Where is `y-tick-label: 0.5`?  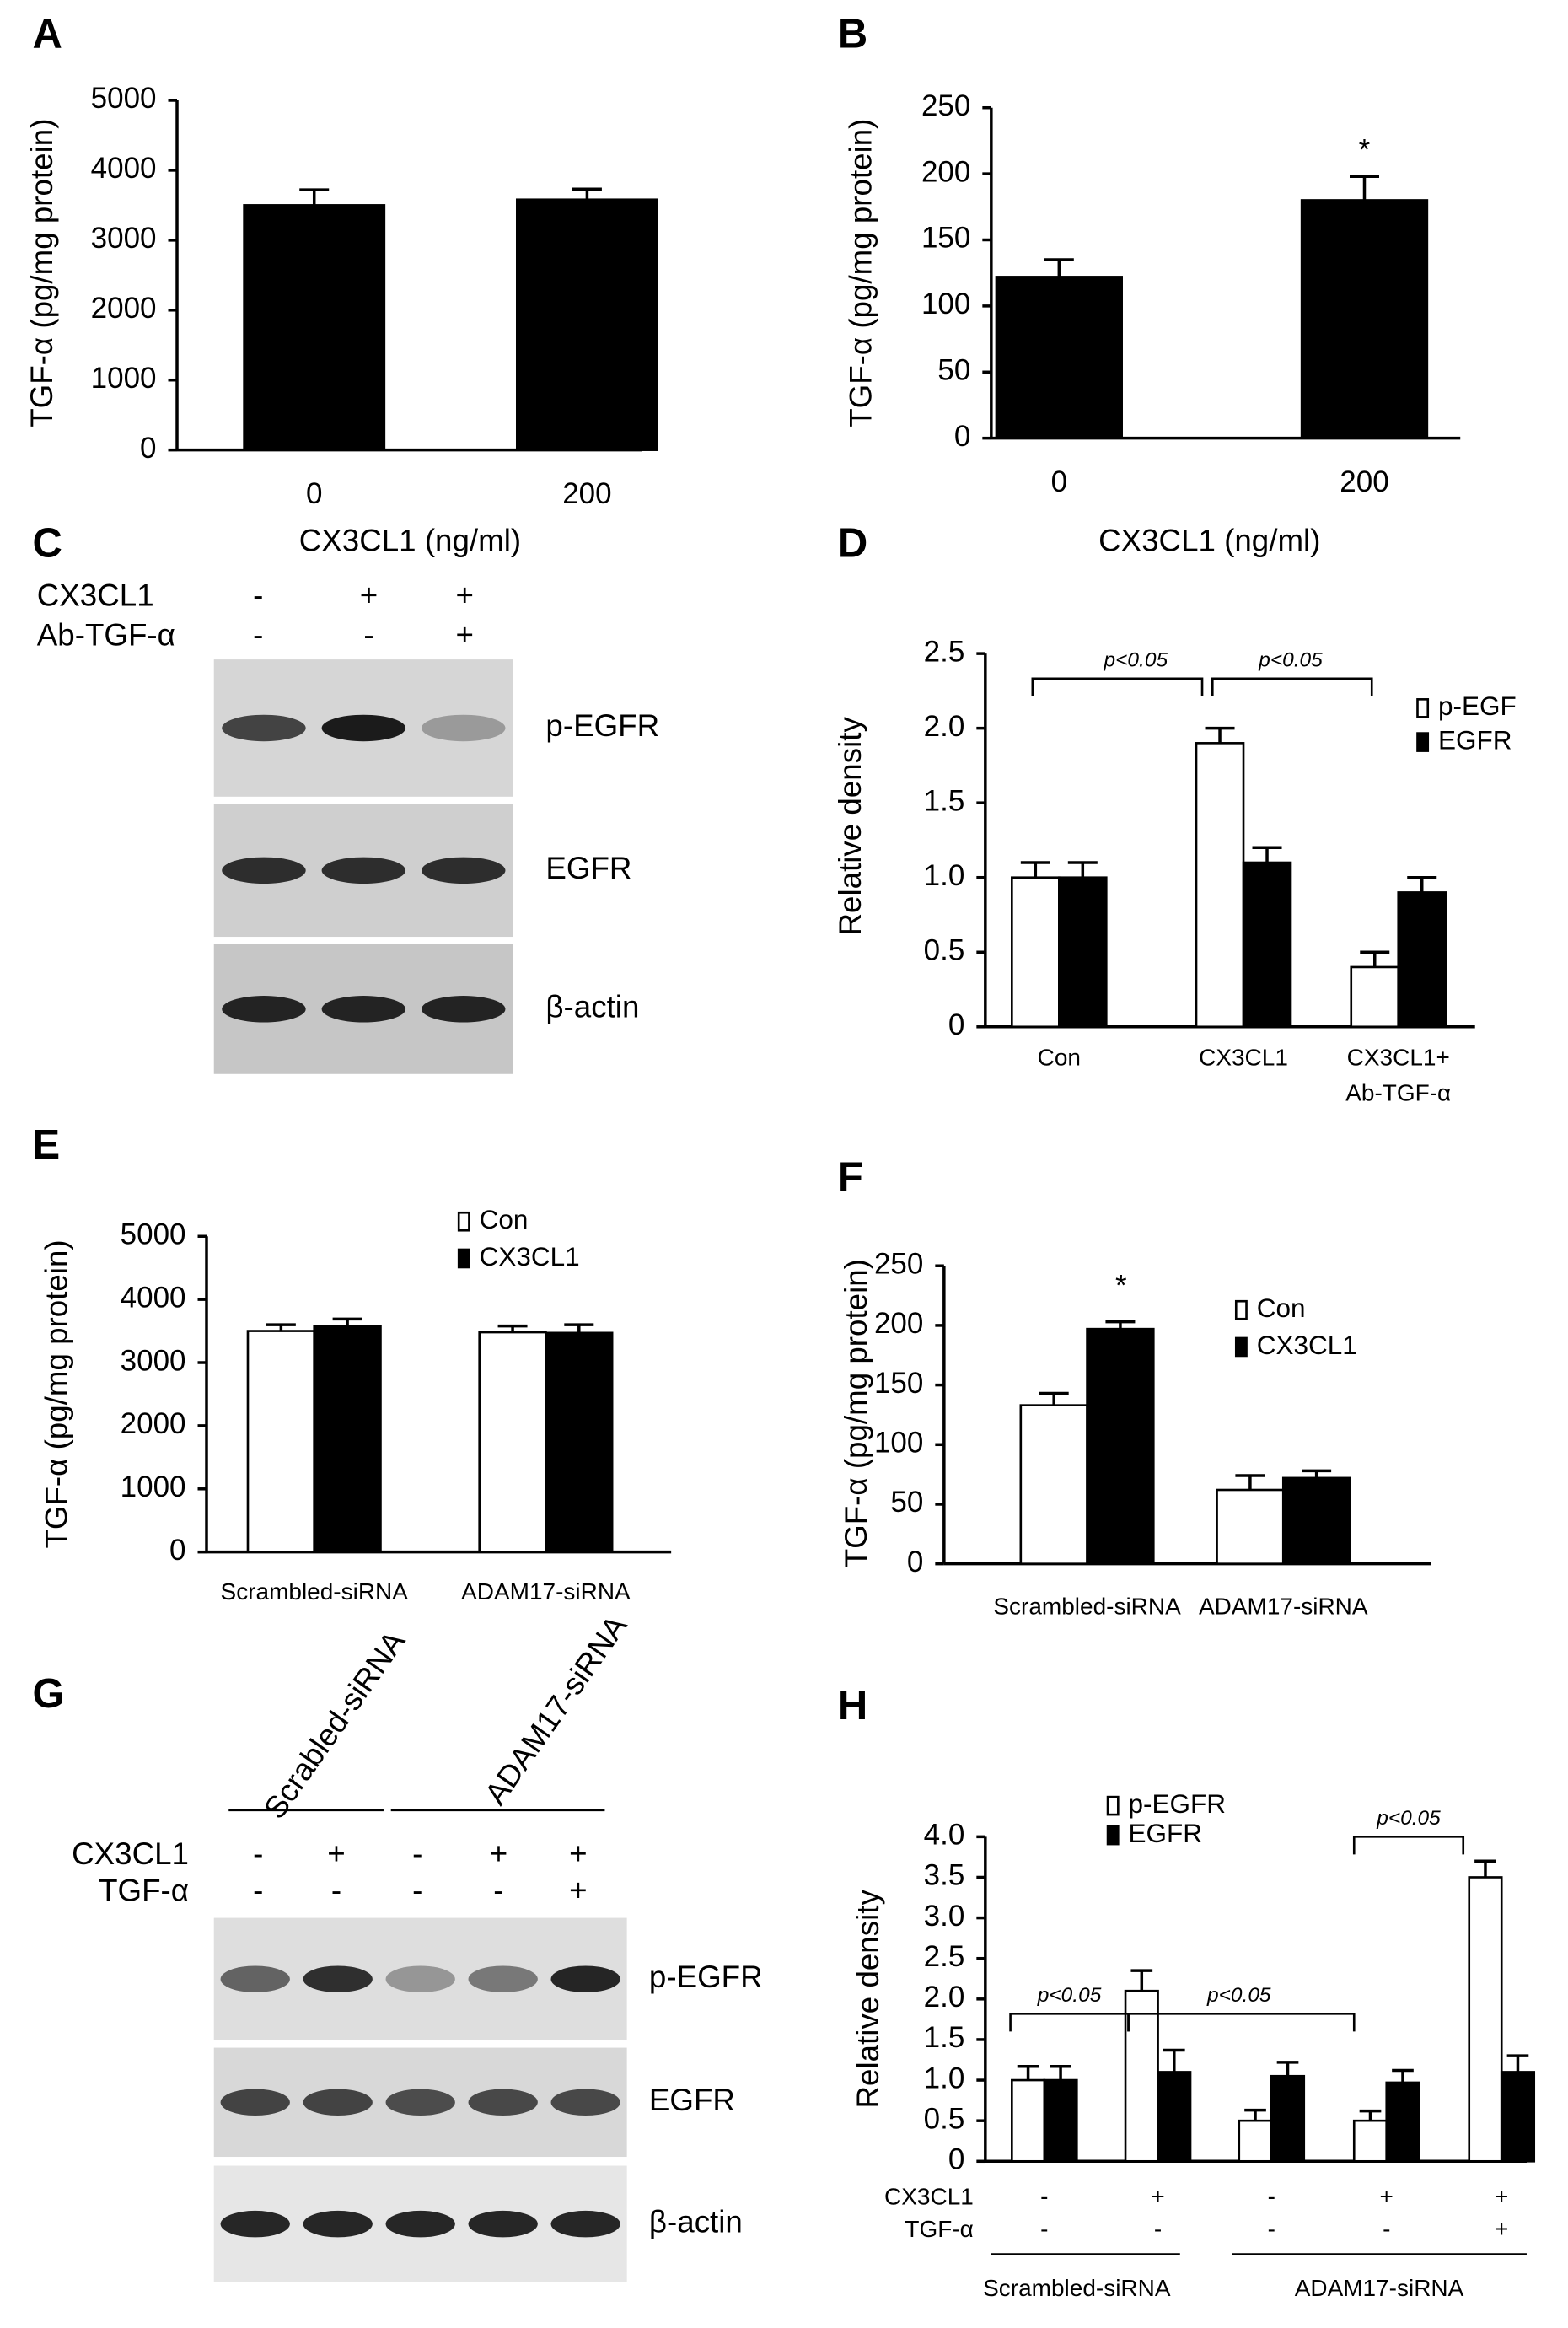 y-tick-label: 0.5 is located at coordinates (945, 949).